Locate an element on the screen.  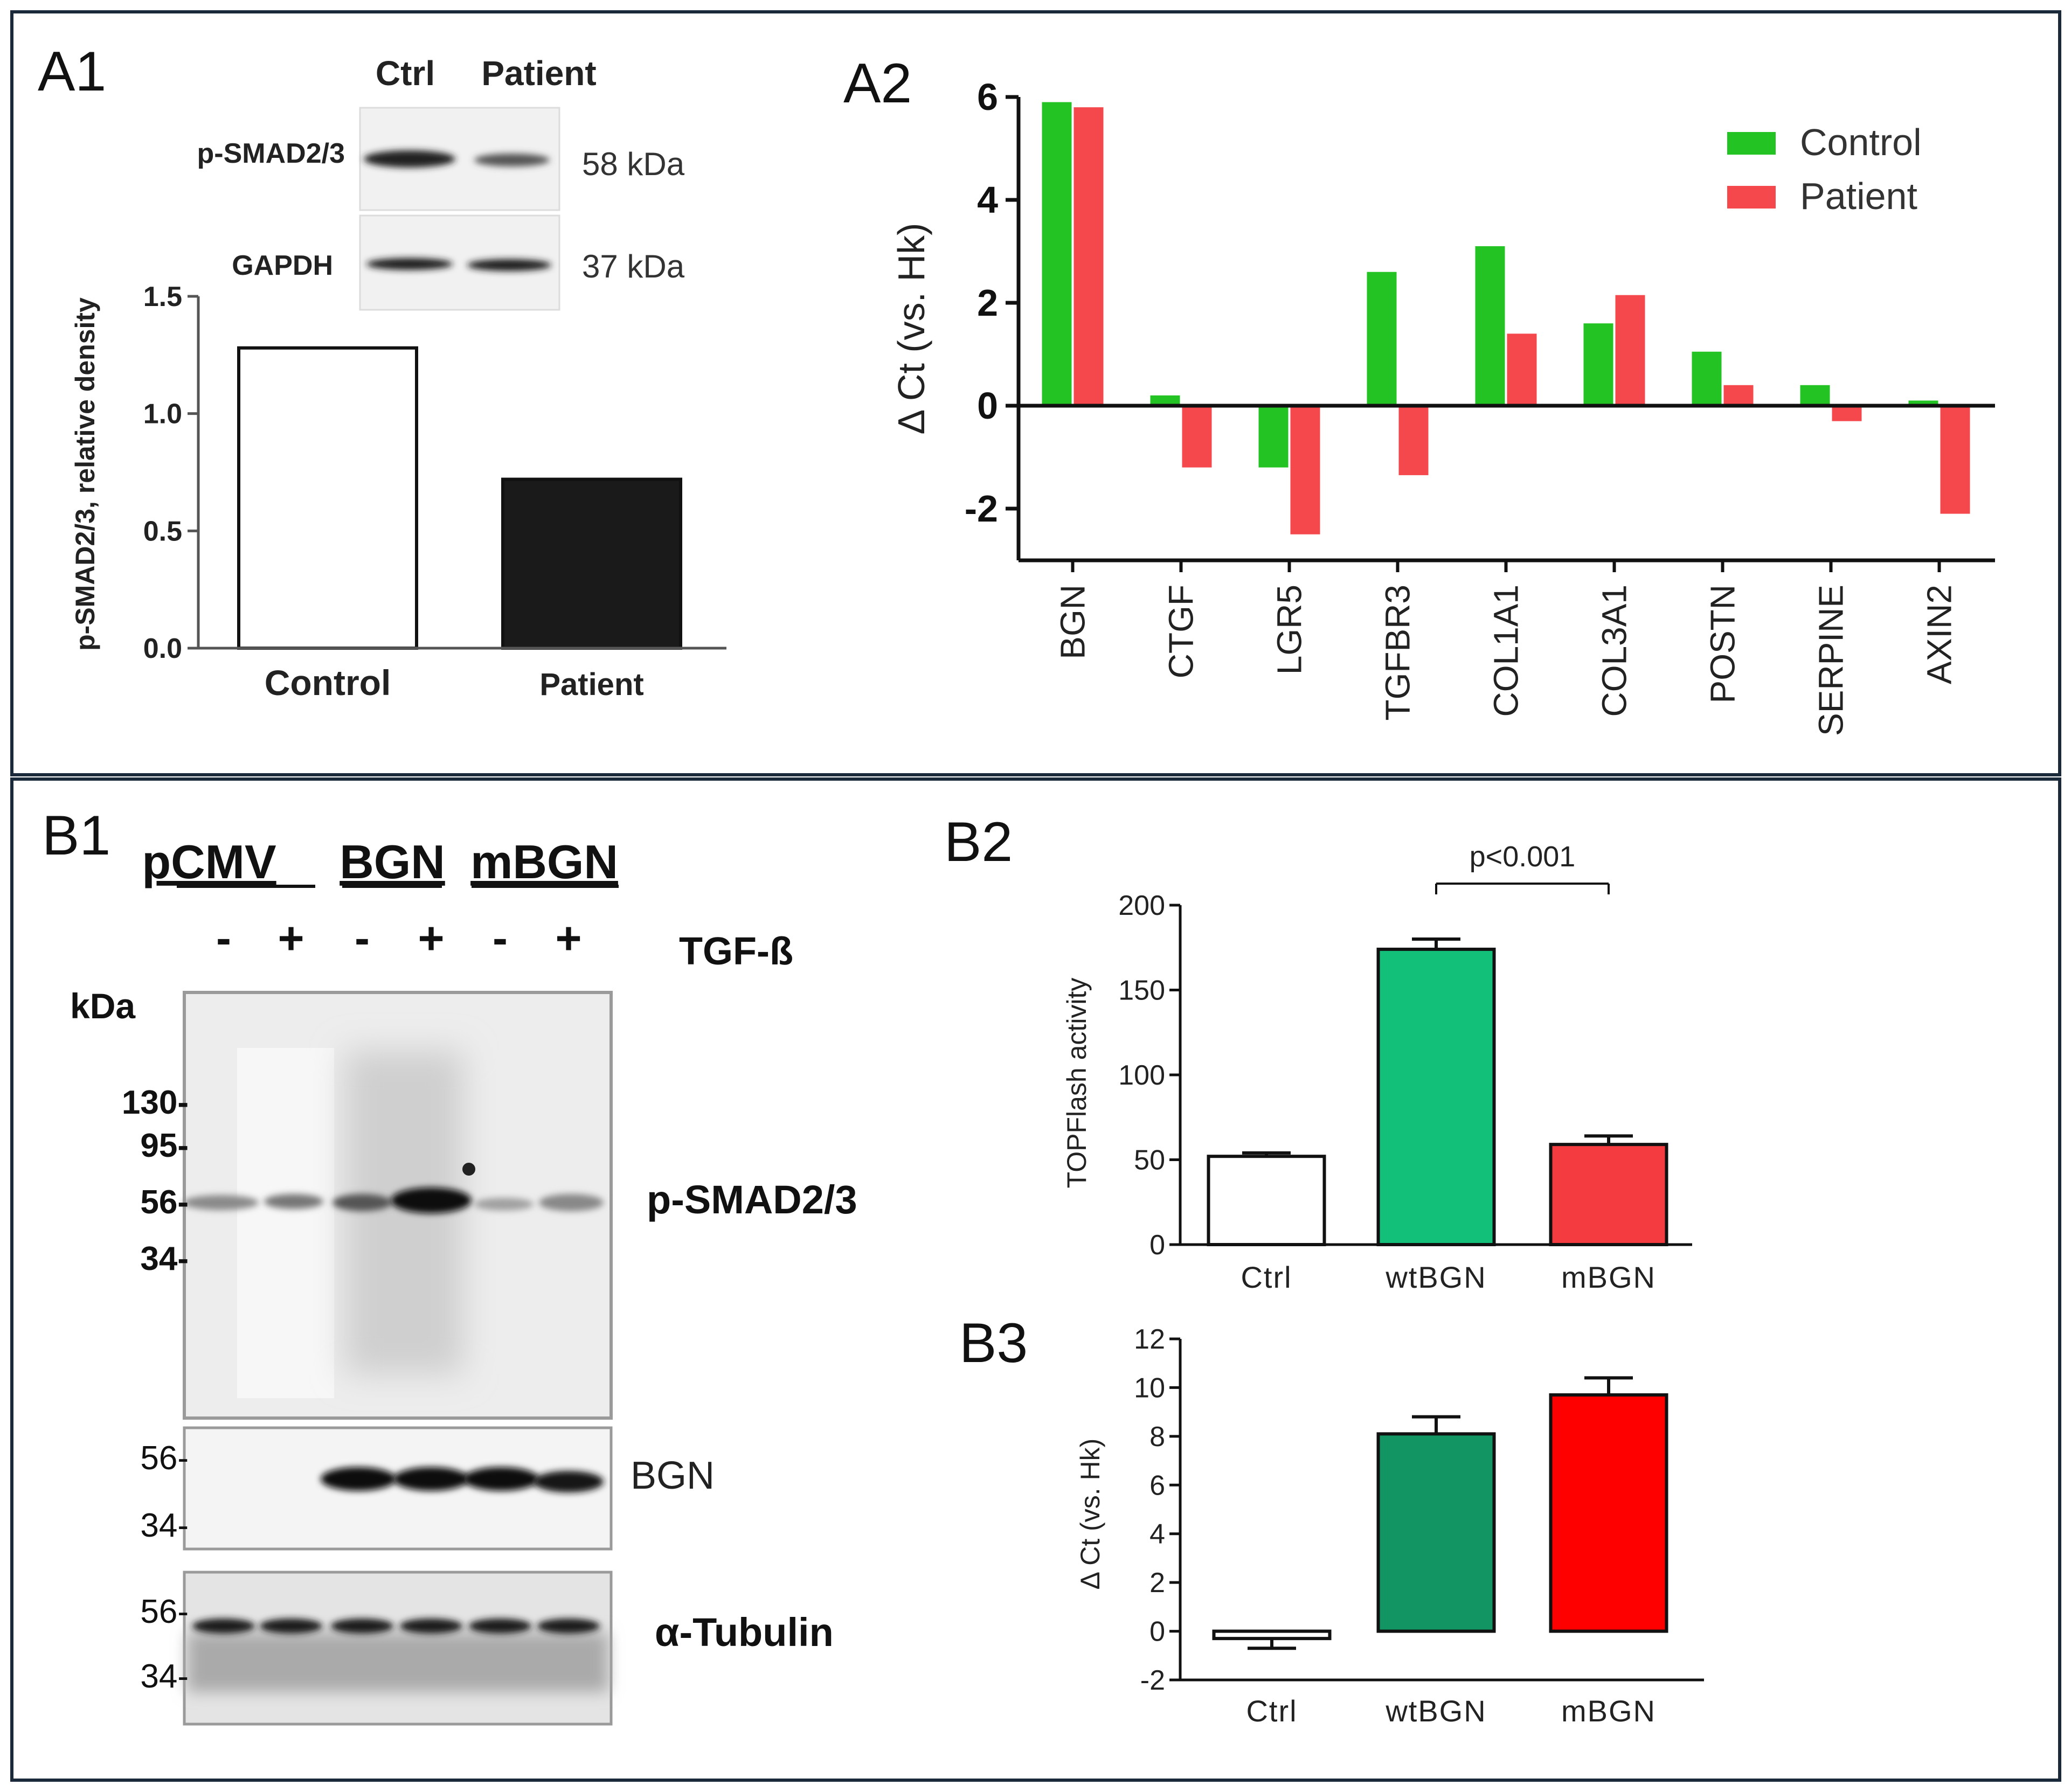
b2-y-axis-label: TOPFlash activity is located at coordinates (1077, 1083).